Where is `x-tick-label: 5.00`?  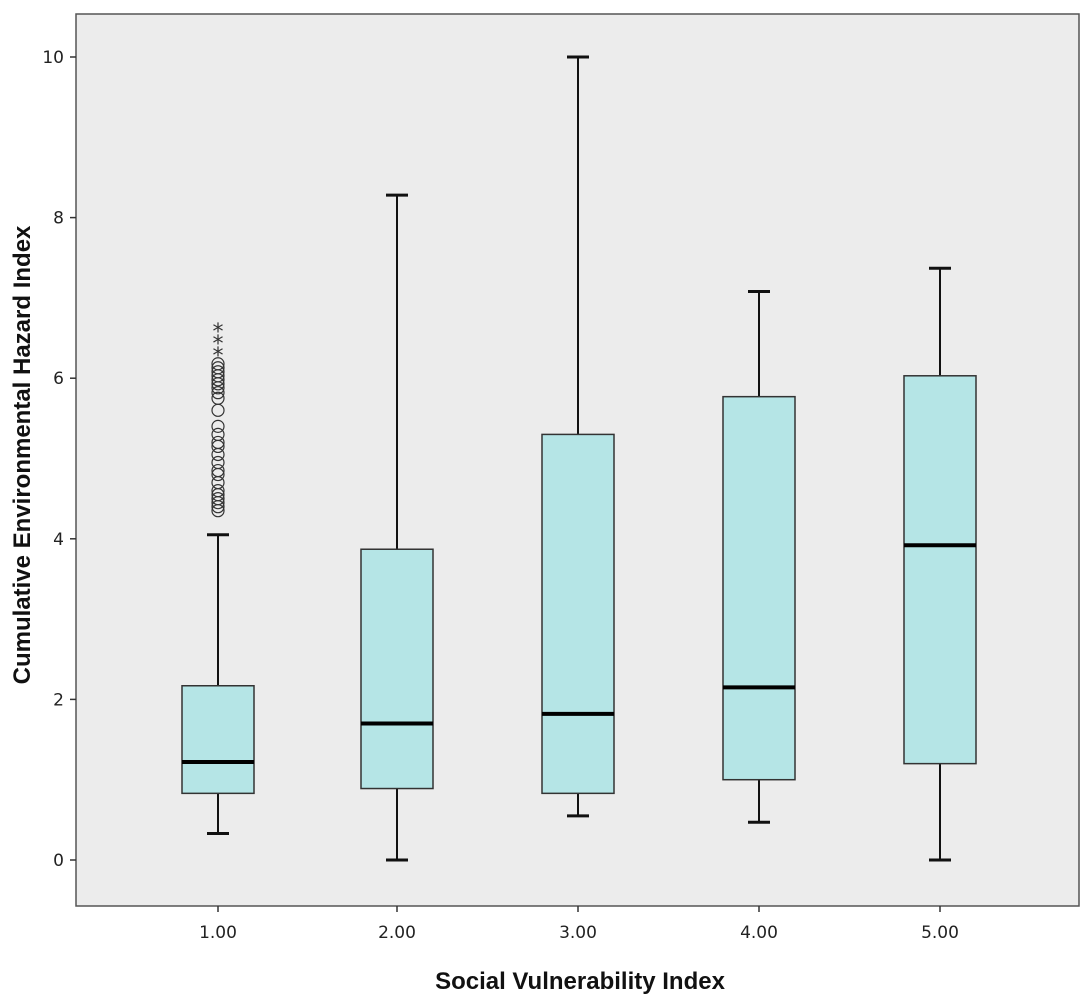 x-tick-label: 5.00 is located at coordinates (940, 933).